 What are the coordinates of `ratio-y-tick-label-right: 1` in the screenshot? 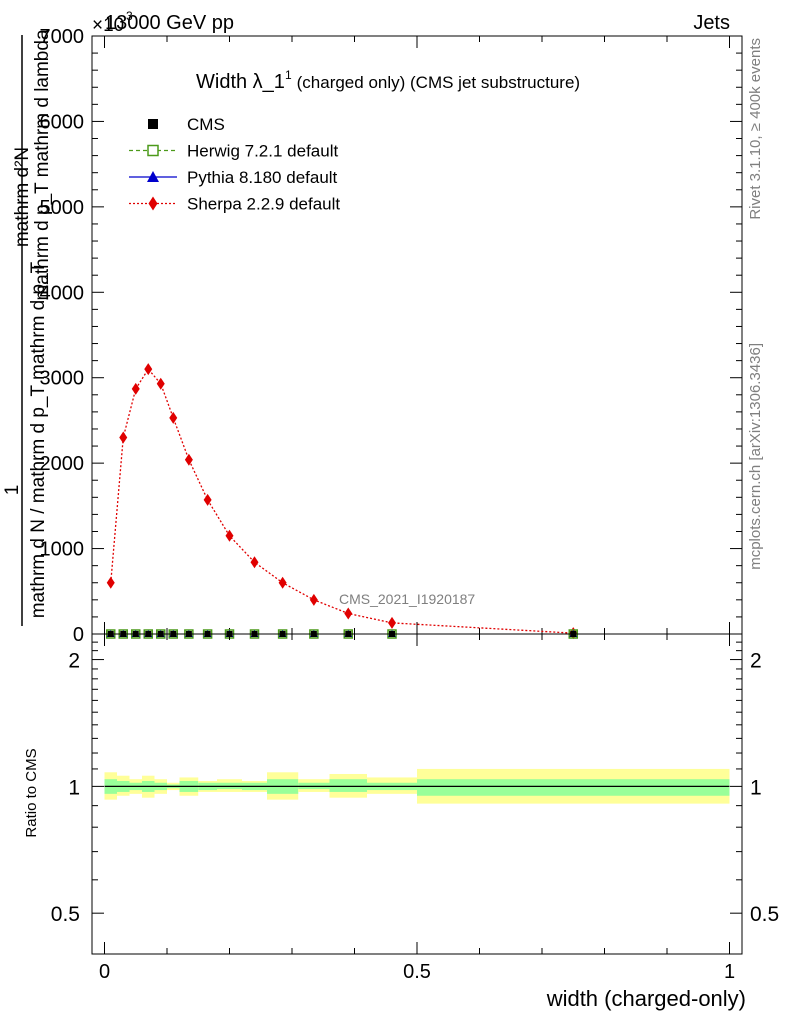 It's located at (756, 787).